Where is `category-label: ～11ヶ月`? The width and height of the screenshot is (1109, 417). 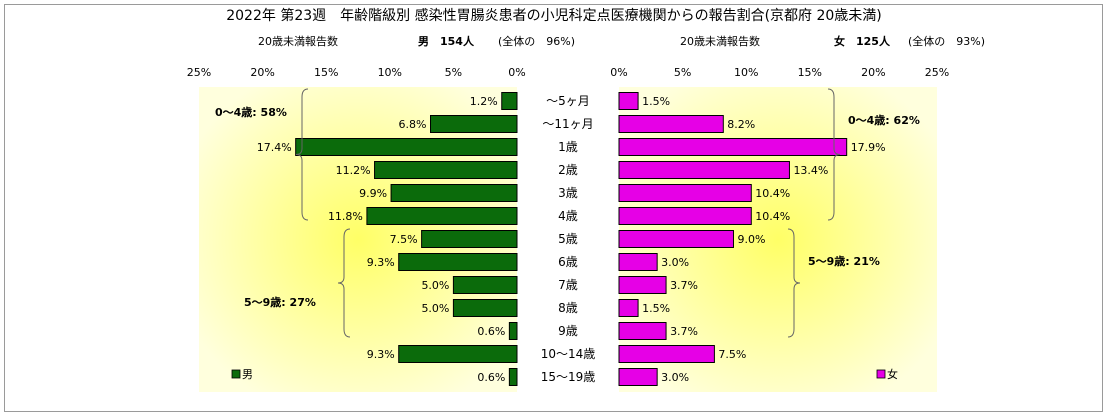 category-label: ～11ヶ月 is located at coordinates (567, 124).